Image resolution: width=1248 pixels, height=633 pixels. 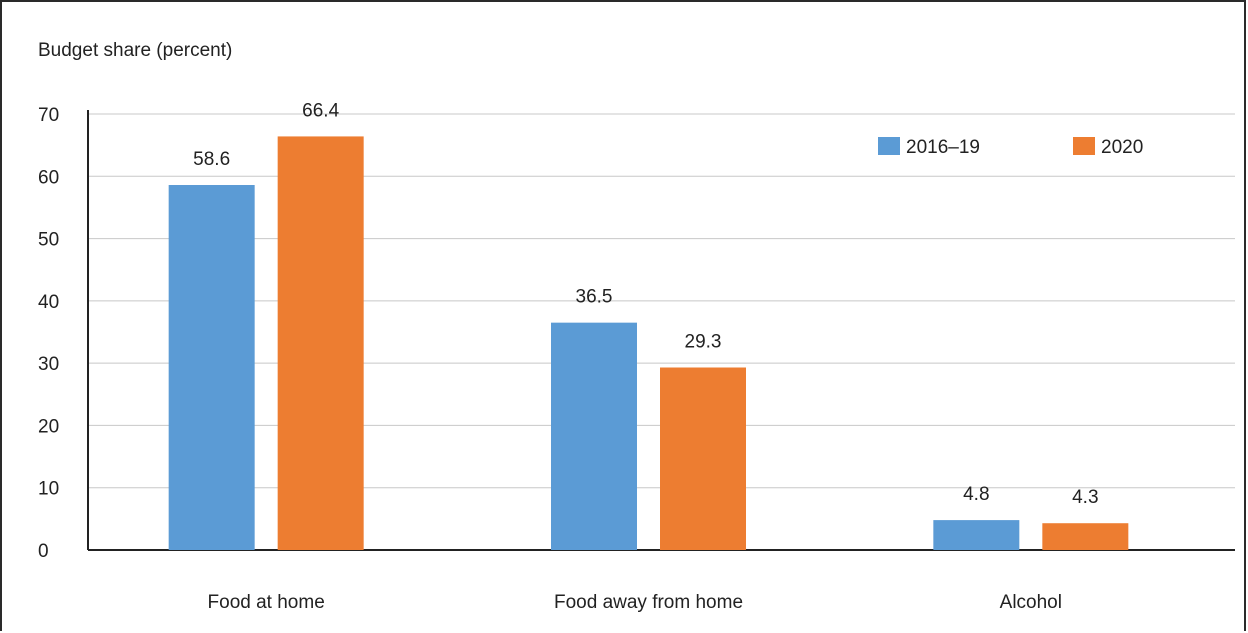 I want to click on y-axis-label: Budget share (percent), so click(x=135, y=50).